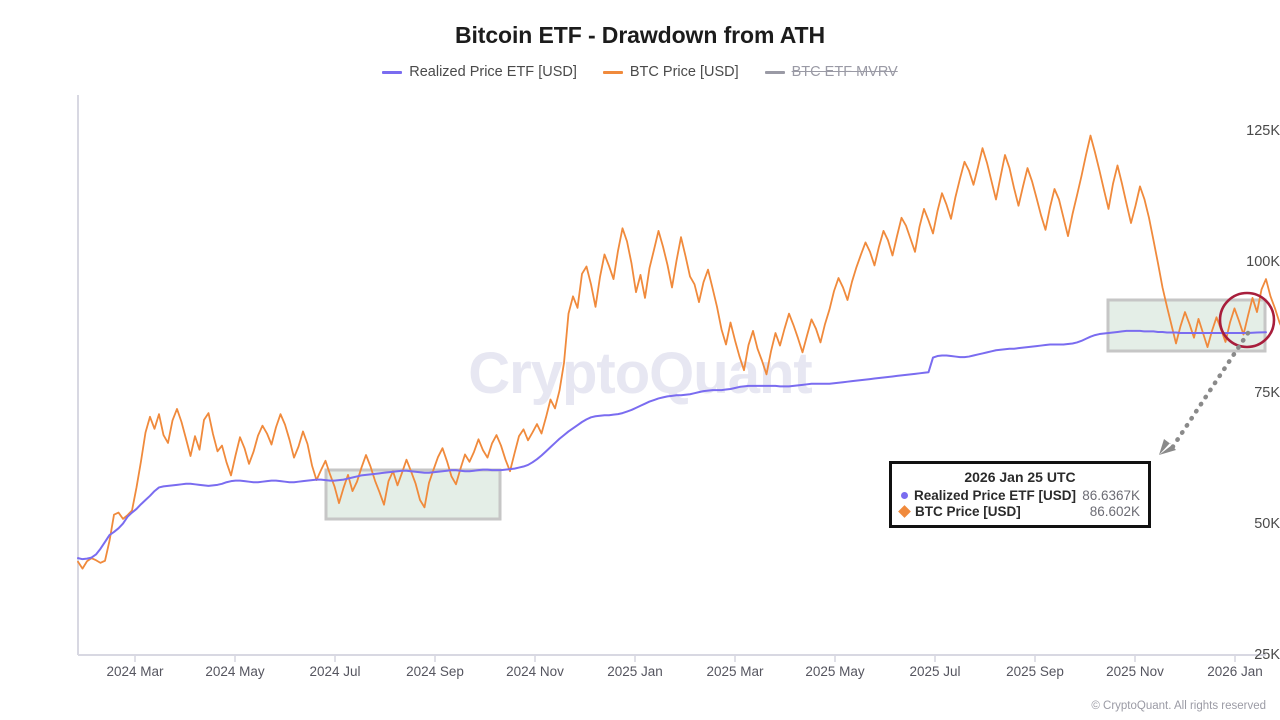 The height and width of the screenshot is (720, 1280). What do you see at coordinates (1267, 655) in the screenshot?
I see `y-tick-25K: 25K` at bounding box center [1267, 655].